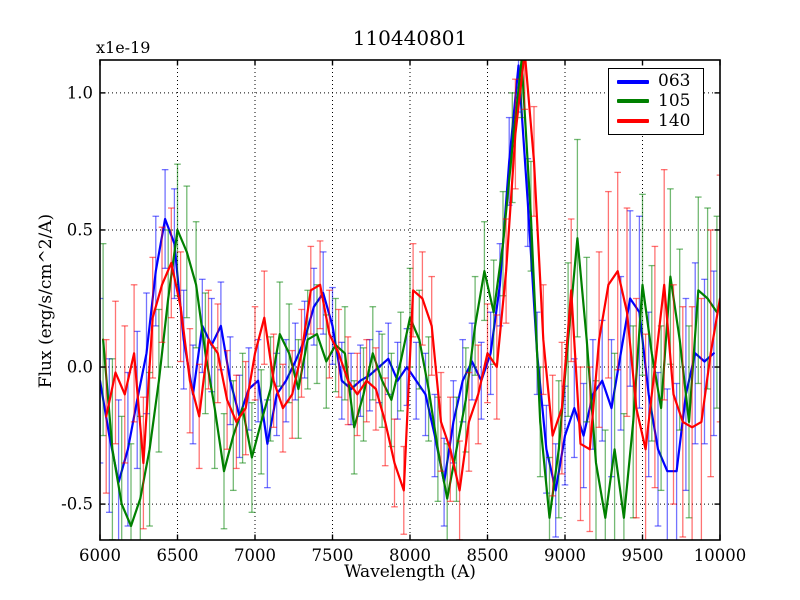 The height and width of the screenshot is (600, 800). Describe the element at coordinates (488, 555) in the screenshot. I see `x-tick-label: 8500` at that location.